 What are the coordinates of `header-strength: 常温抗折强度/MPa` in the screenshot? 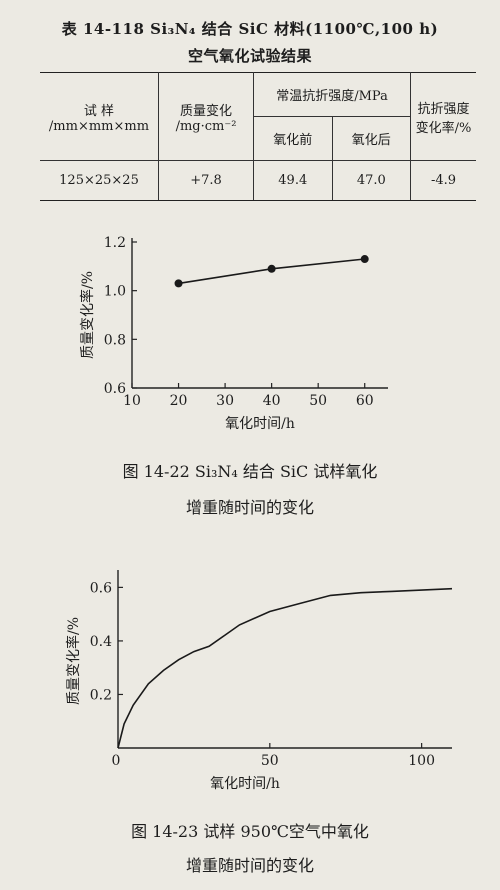 It's located at (332, 94).